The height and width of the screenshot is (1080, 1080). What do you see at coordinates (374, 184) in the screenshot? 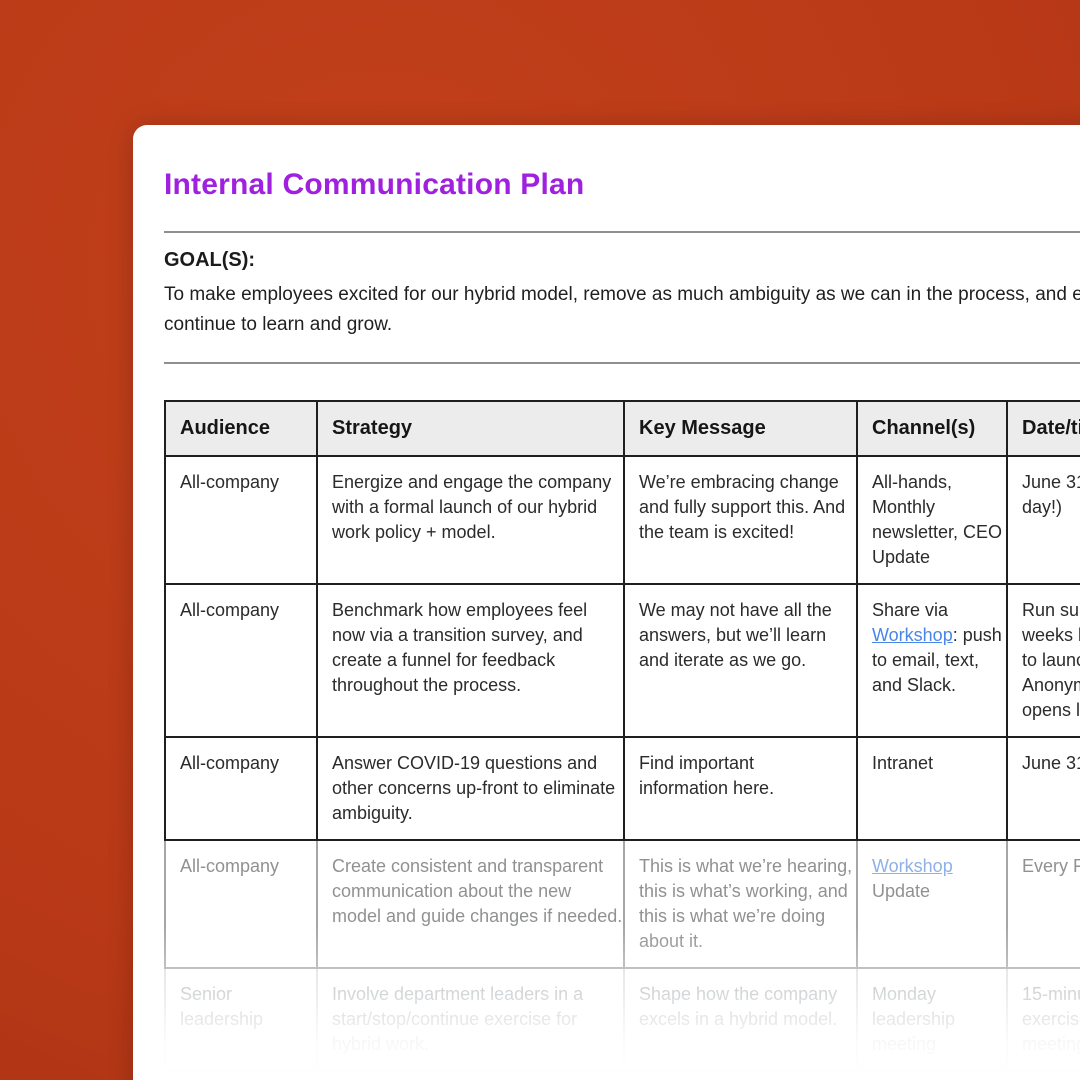
I see `document-title: Internal Communication Plan` at bounding box center [374, 184].